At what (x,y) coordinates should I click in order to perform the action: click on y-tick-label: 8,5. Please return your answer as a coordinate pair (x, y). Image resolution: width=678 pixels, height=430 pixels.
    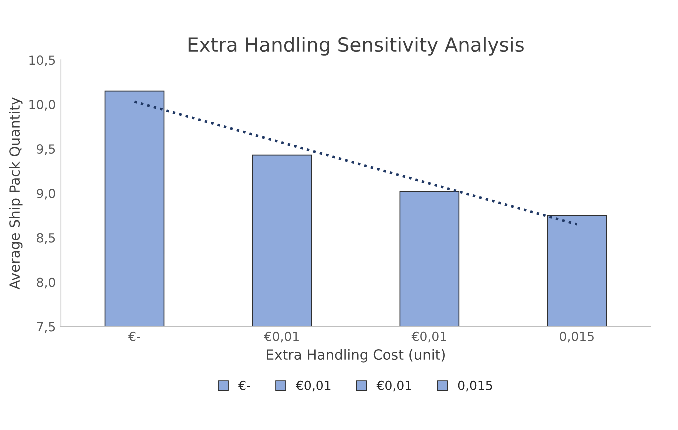
    Looking at the image, I should click on (46, 238).